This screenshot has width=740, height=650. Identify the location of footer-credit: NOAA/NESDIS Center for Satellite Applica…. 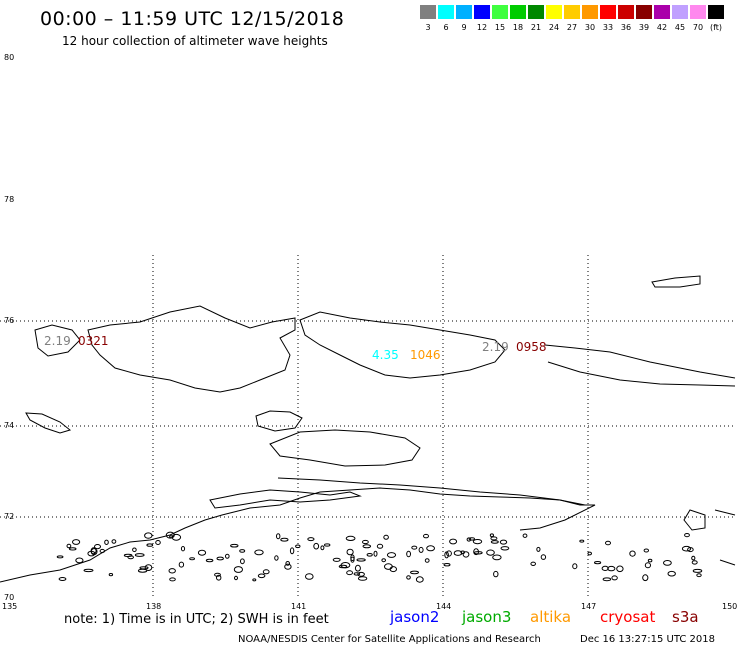
(389, 639).